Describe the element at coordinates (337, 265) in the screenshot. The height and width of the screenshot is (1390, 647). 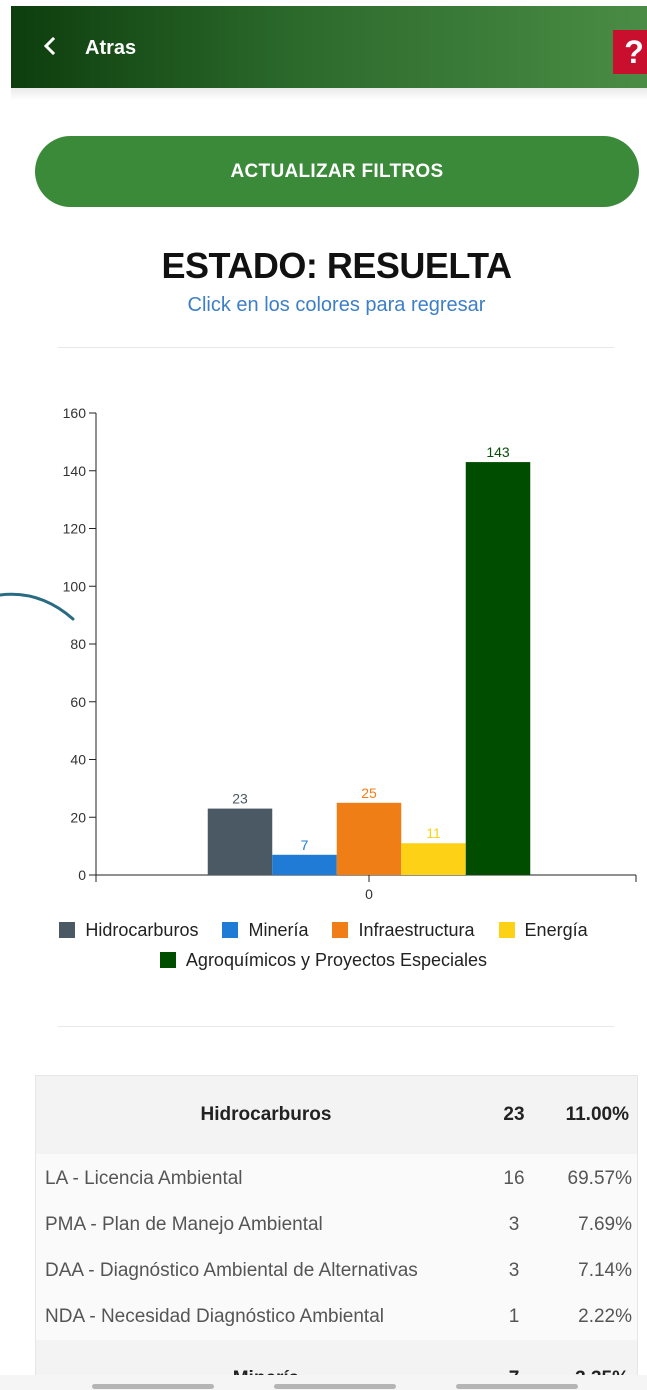
I see `page-title: ESTADO: RESUELTA` at that location.